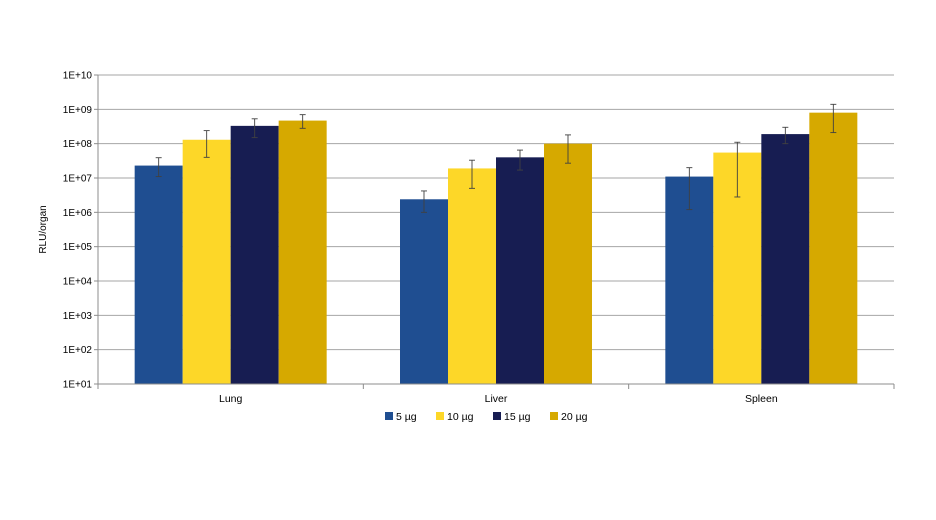  What do you see at coordinates (78, 282) in the screenshot?
I see `y-tick-label: 1E+04` at bounding box center [78, 282].